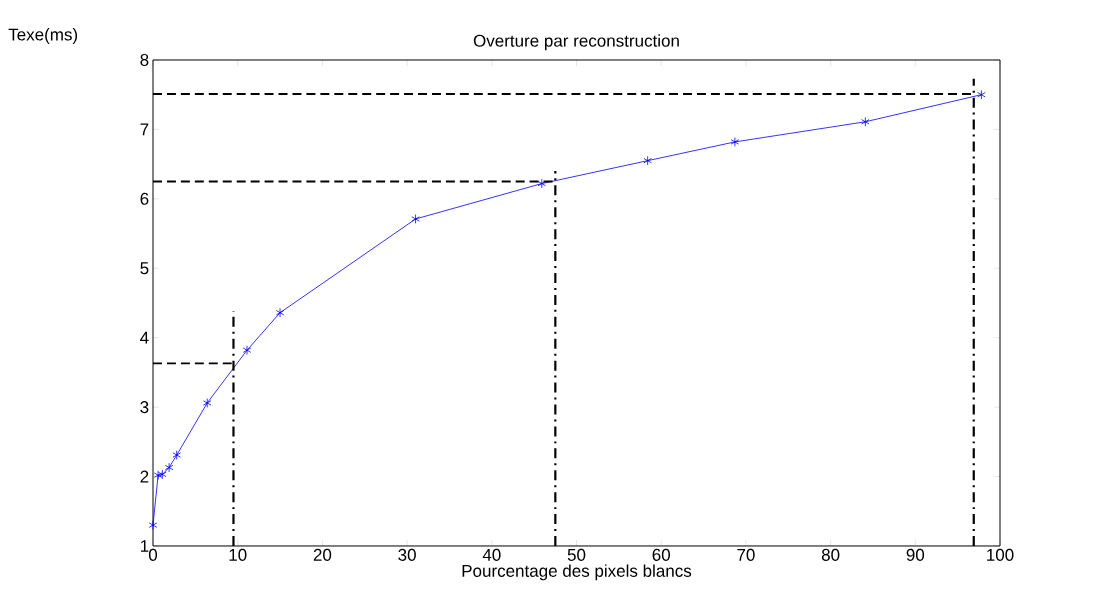 This screenshot has width=1096, height=606. Describe the element at coordinates (238, 554) in the screenshot. I see `x-tick-label: 10` at that location.